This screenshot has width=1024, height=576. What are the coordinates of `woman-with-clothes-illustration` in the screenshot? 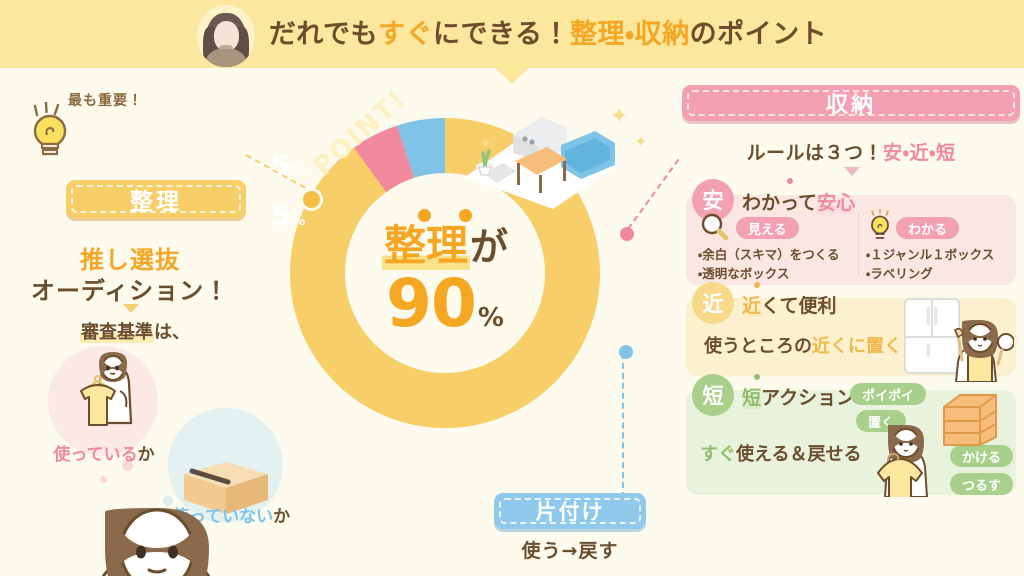 It's located at (106, 389).